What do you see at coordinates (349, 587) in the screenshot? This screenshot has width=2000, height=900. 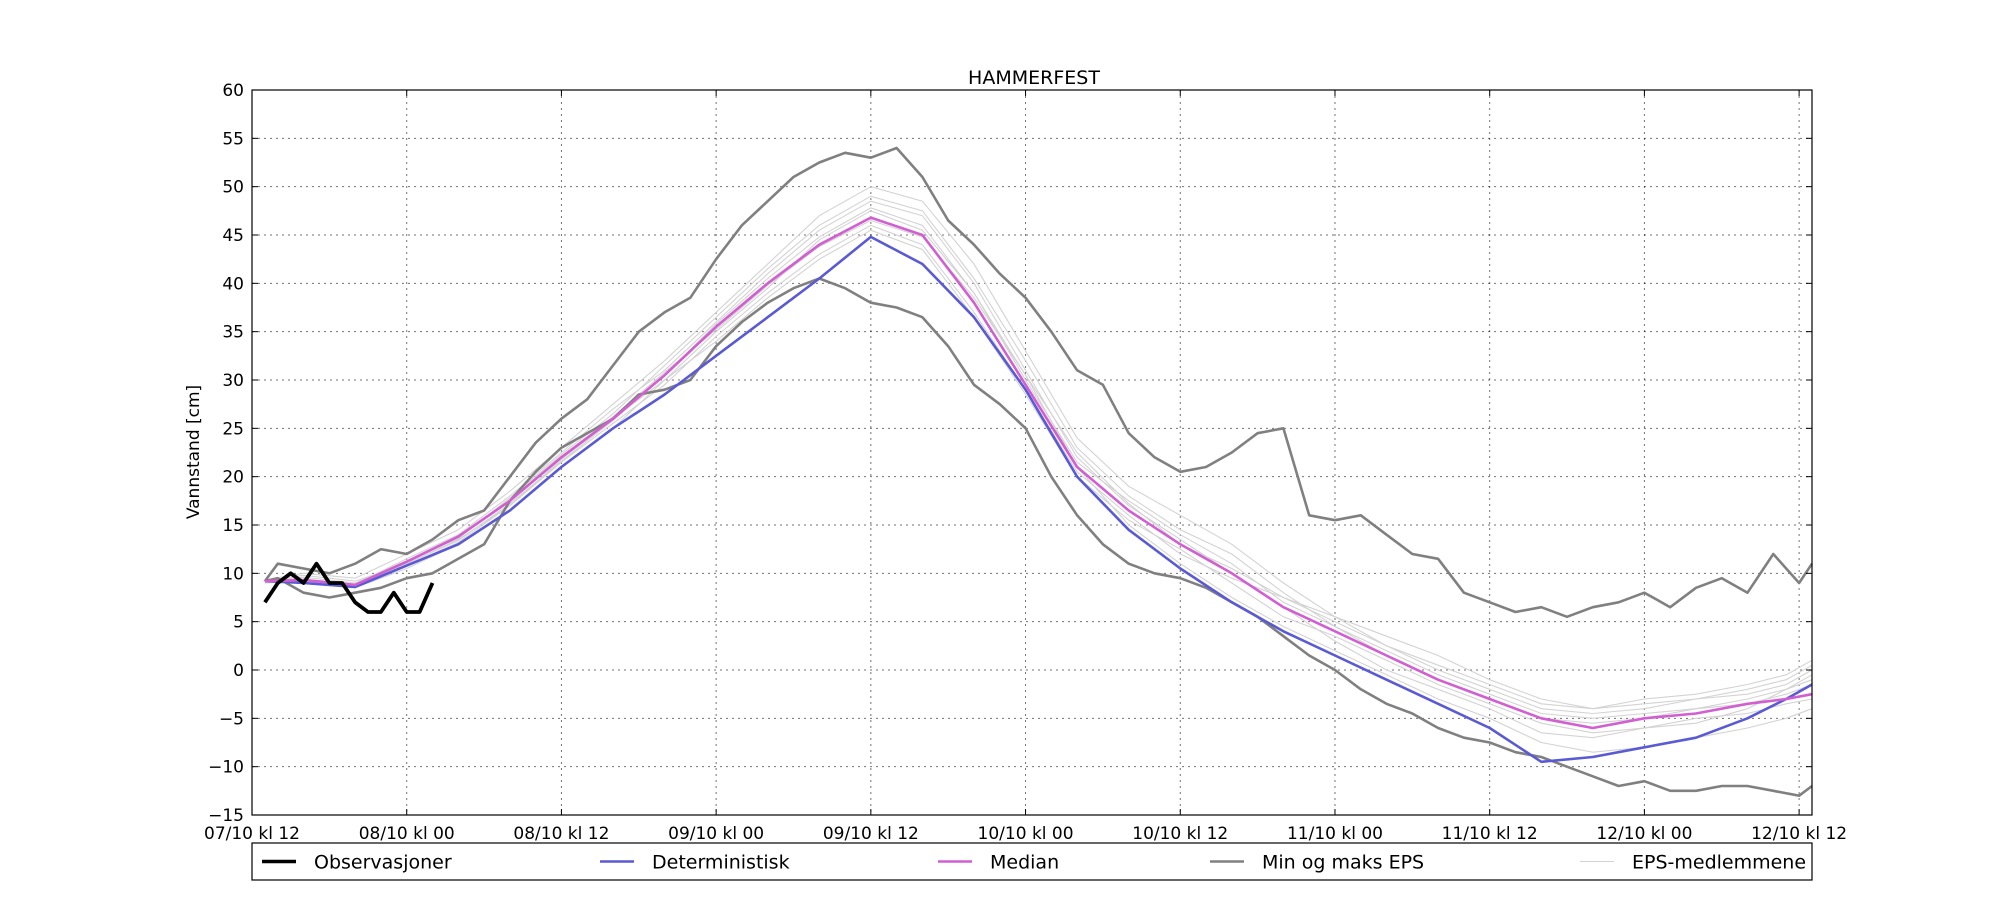 I see `series-line-observasjoner` at bounding box center [349, 587].